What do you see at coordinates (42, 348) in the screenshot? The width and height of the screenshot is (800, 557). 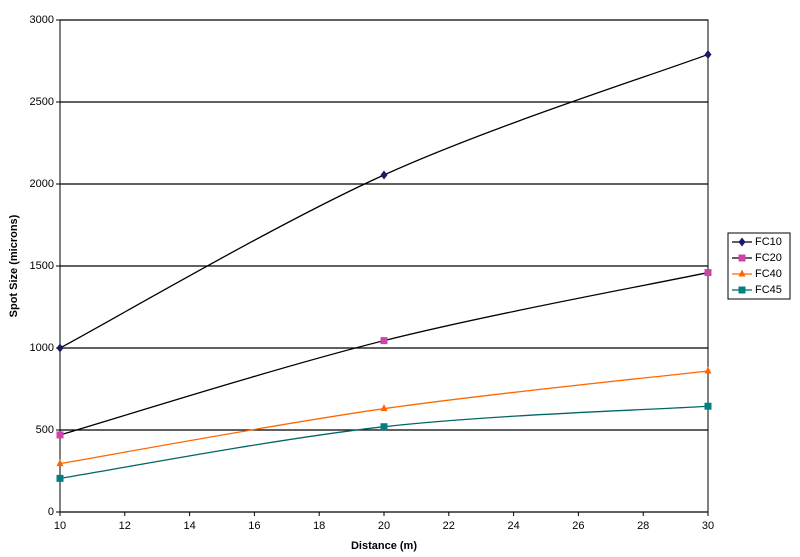 I see `y-tick-label: 1000` at bounding box center [42, 348].